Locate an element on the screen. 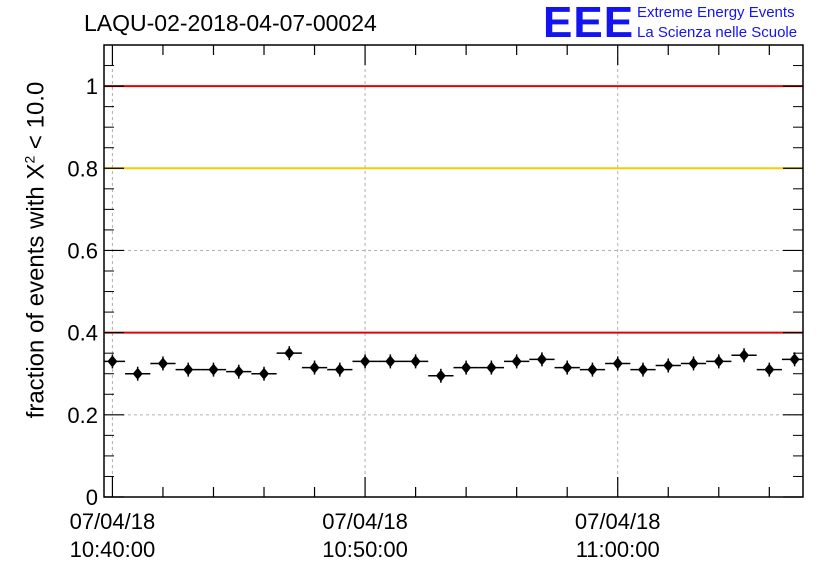 The image size is (836, 572). logo-caption-line1: Extreme Energy Events is located at coordinates (716, 12).